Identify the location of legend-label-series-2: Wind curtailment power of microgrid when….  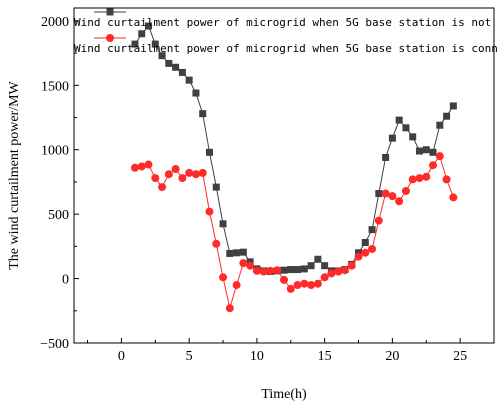
(286, 48).